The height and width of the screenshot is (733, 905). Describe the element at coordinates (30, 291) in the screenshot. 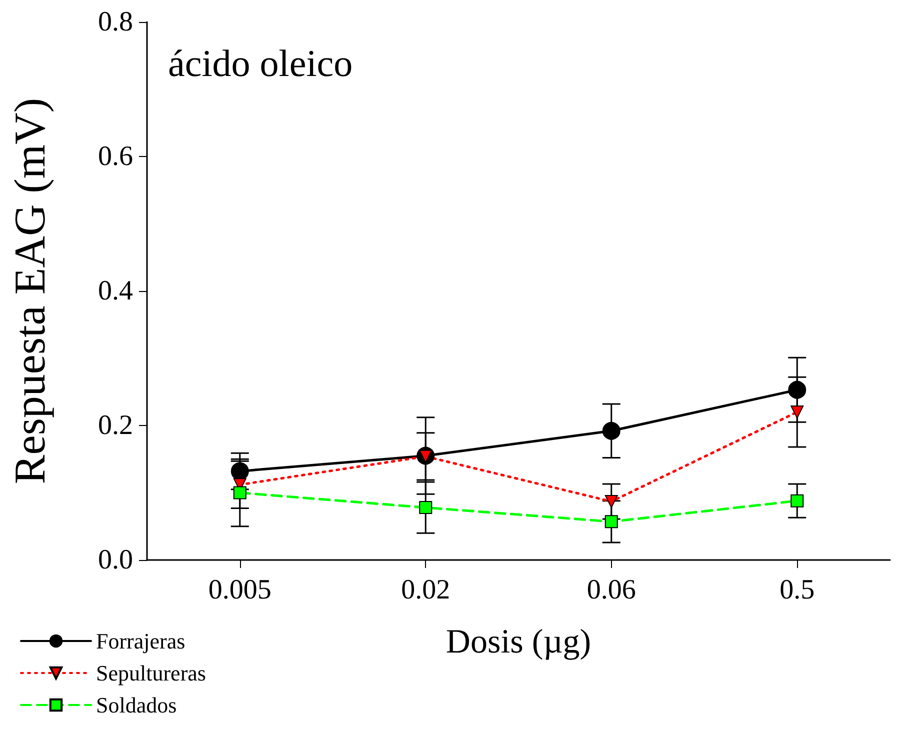

I see `y-axis-title: Respuesta EAG (mV)` at that location.